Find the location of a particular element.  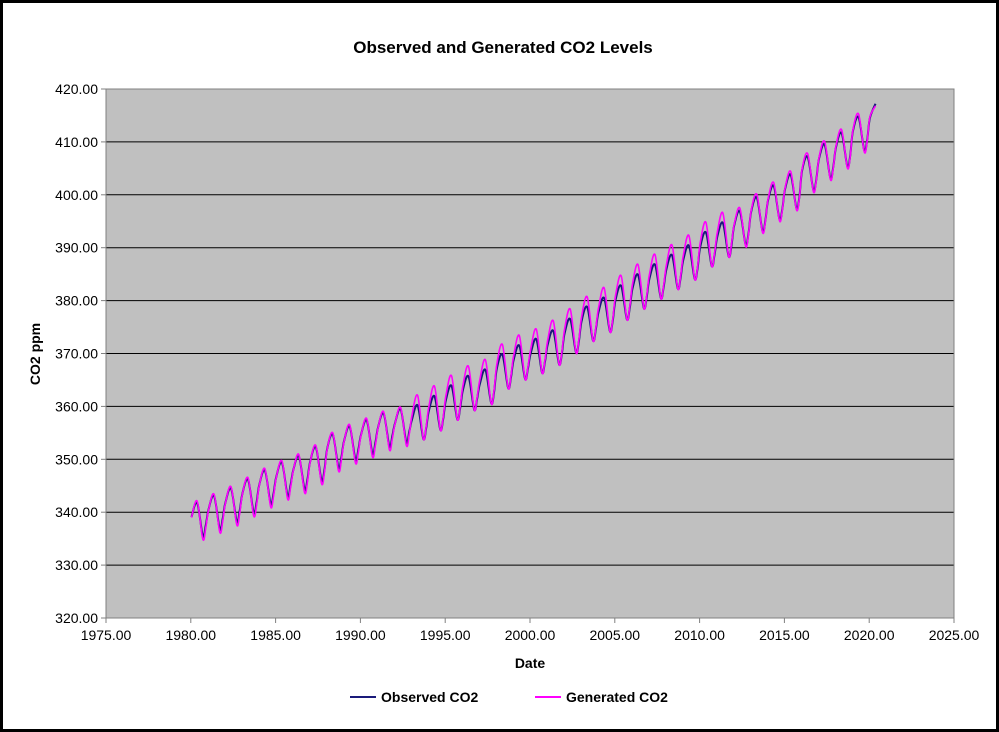

x-axis-label: Date is located at coordinates (530, 663).